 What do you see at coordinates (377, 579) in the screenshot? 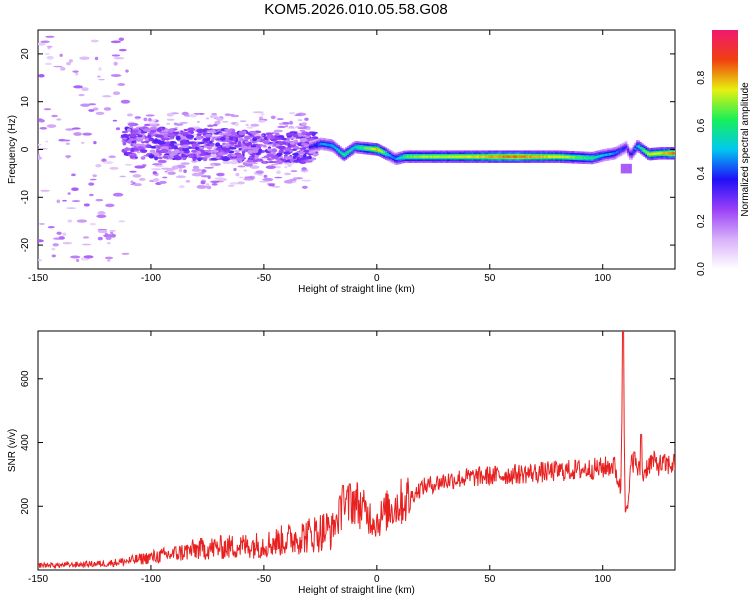
I see `snr-x-tick-label: 0` at bounding box center [377, 579].